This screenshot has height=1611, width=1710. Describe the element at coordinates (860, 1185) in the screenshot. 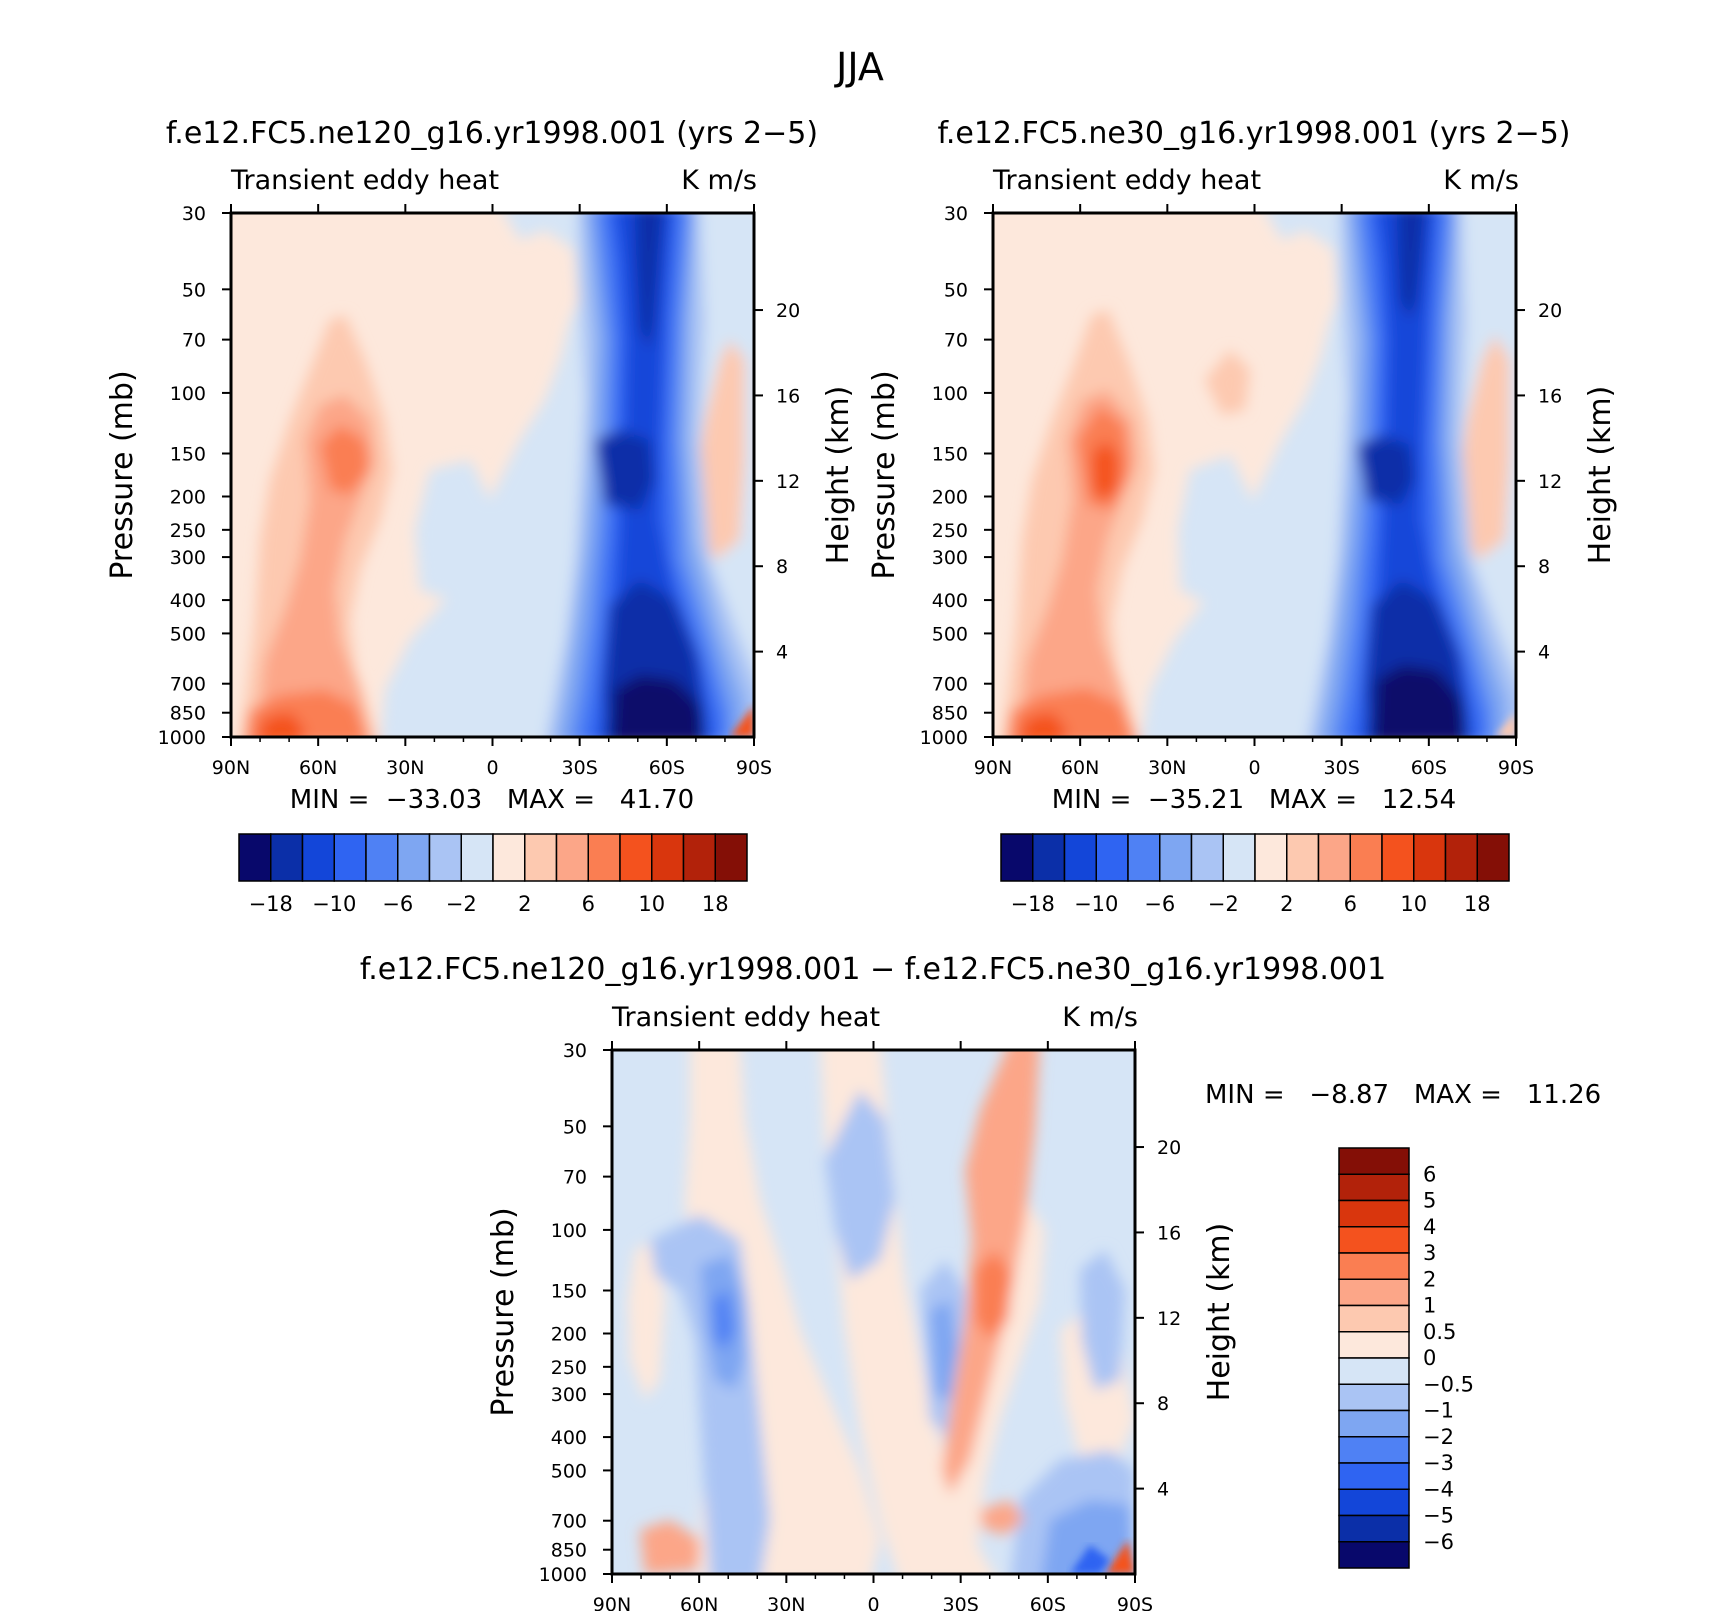

I see `contour-neg-1b` at that location.